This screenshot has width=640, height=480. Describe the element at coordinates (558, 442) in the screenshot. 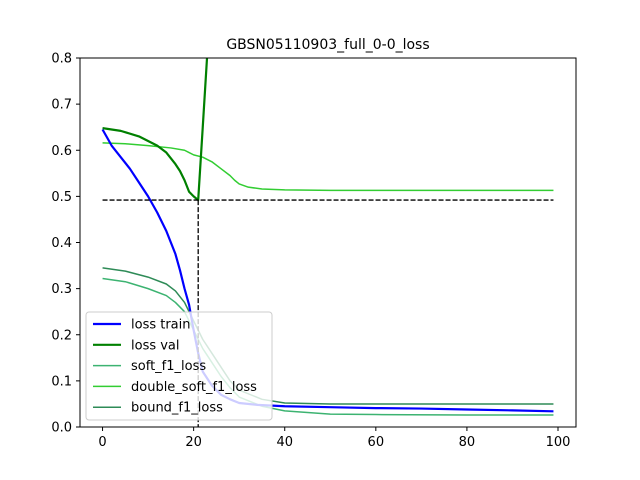

I see `x-tick-label: 100` at that location.